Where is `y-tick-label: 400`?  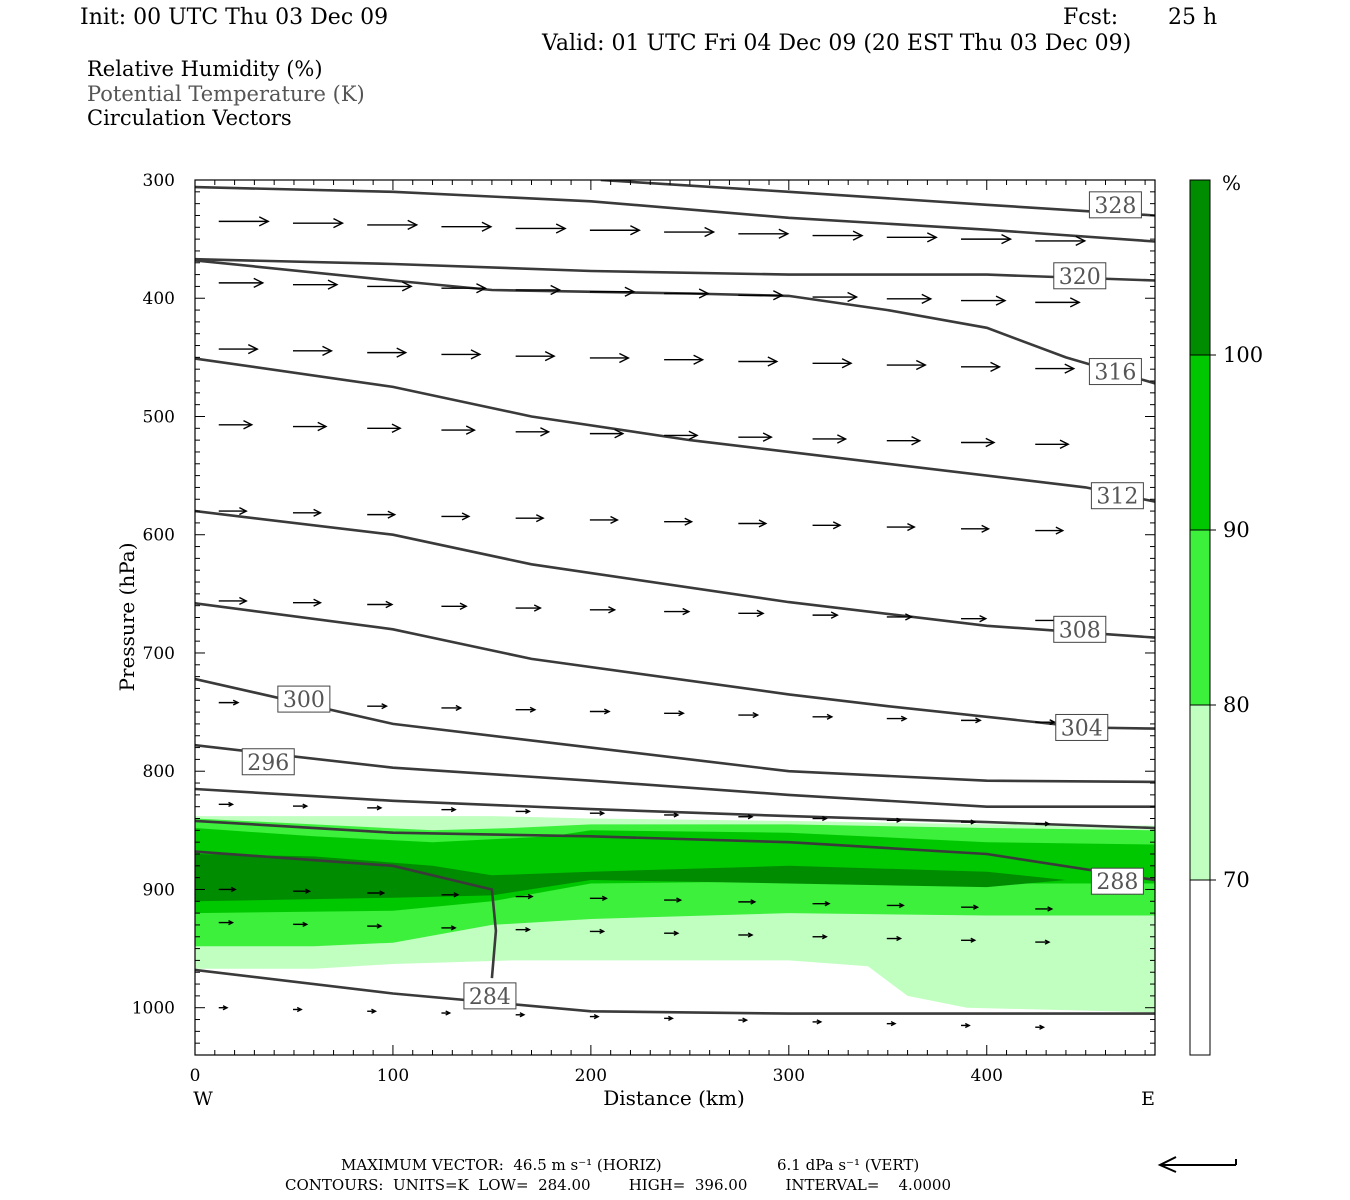
y-tick-label: 400 is located at coordinates (159, 299).